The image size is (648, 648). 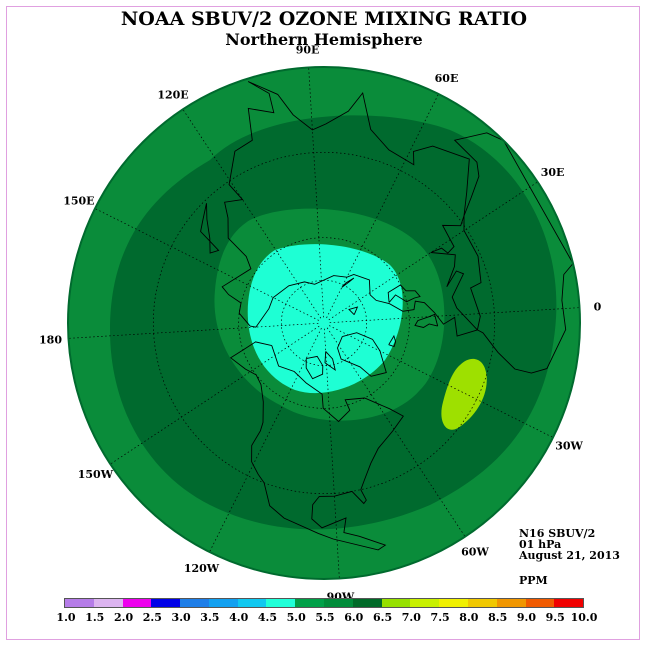 I want to click on longitude-label: 30W, so click(x=569, y=446).